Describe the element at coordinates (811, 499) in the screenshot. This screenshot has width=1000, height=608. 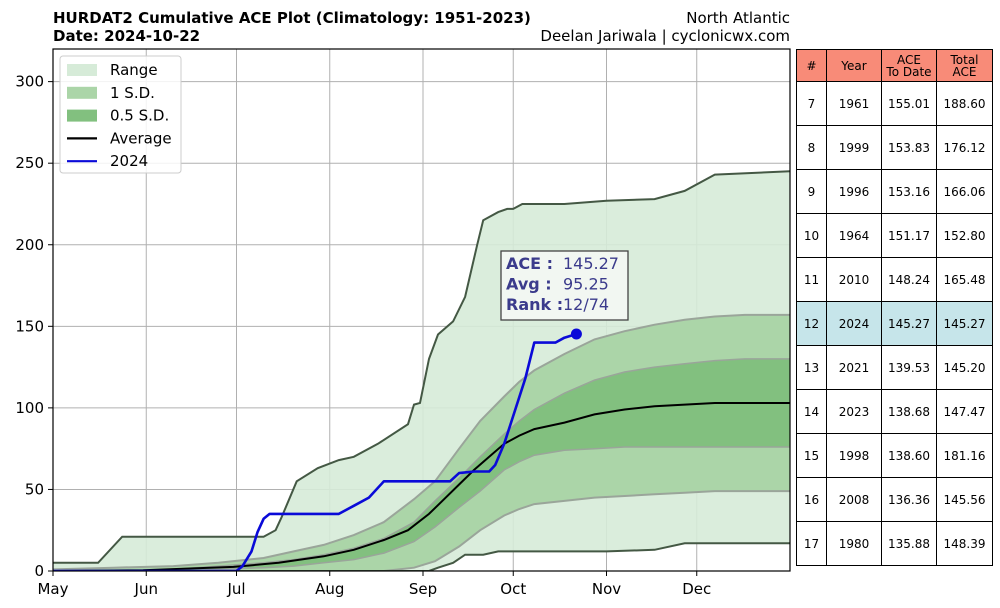
I see `cell-rank: 16` at that location.